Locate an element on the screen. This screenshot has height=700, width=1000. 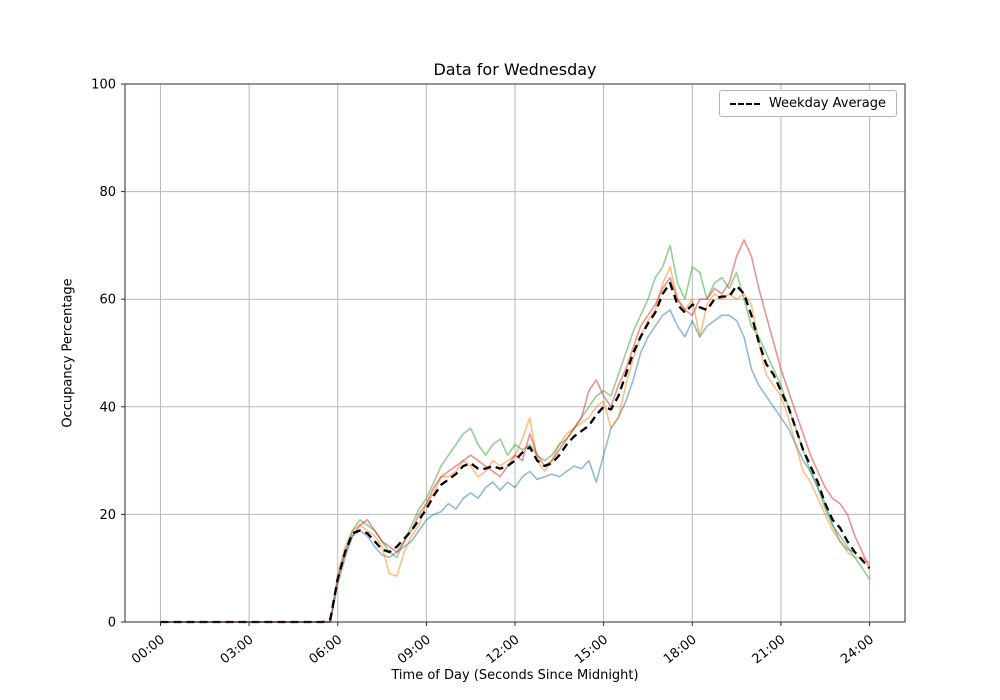
x-tick-label: 24:00 is located at coordinates (857, 649).